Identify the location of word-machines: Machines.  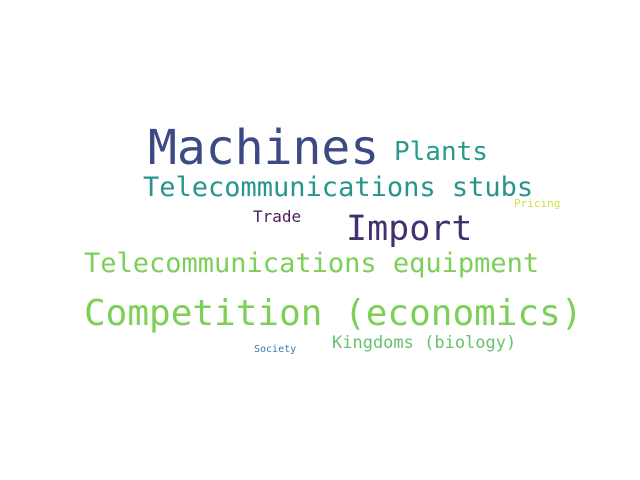
(264, 148).